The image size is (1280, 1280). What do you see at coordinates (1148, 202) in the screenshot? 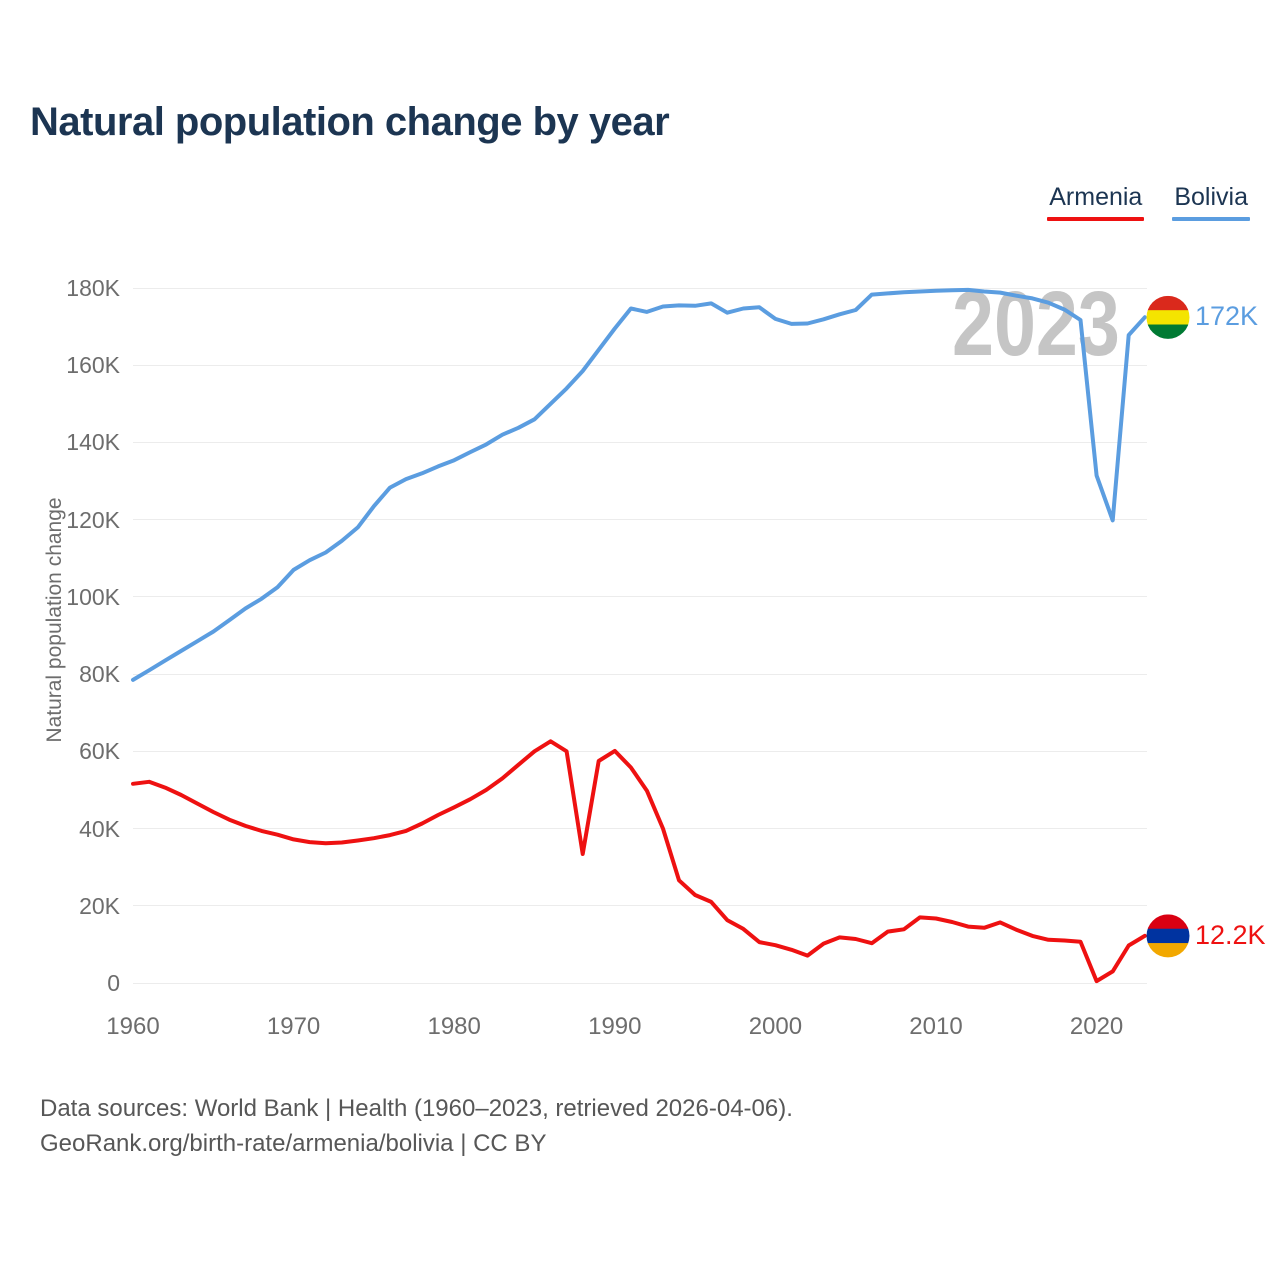
I see `legend: Armenia Bolivia` at bounding box center [1148, 202].